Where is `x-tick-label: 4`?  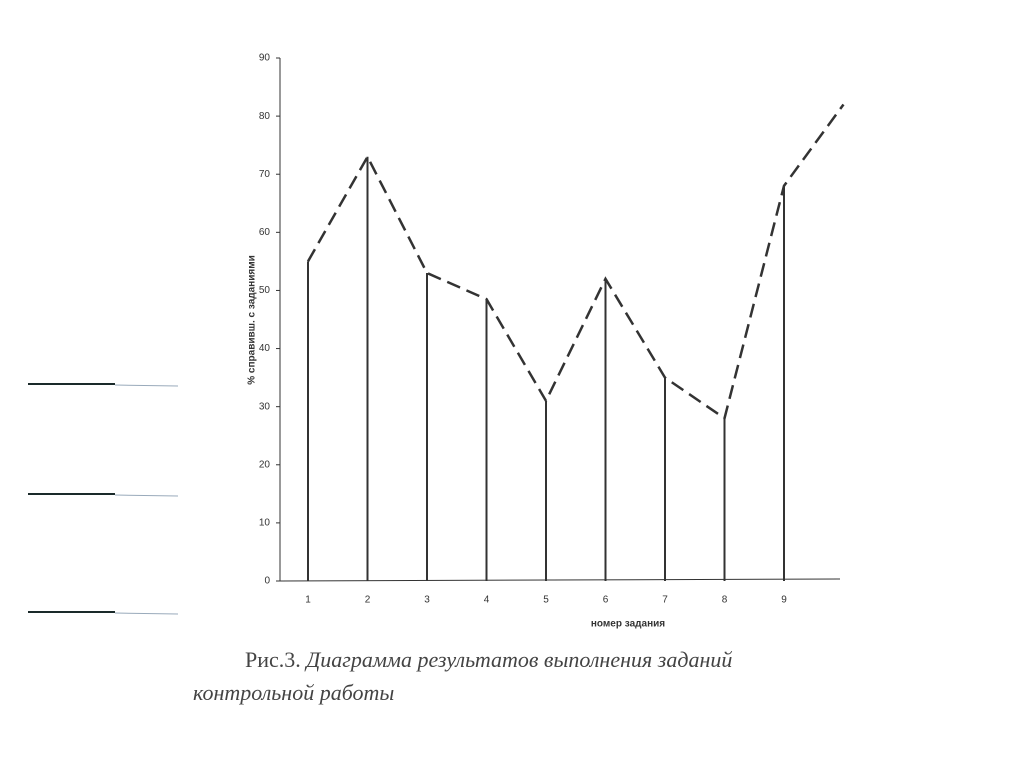 x-tick-label: 4 is located at coordinates (487, 600).